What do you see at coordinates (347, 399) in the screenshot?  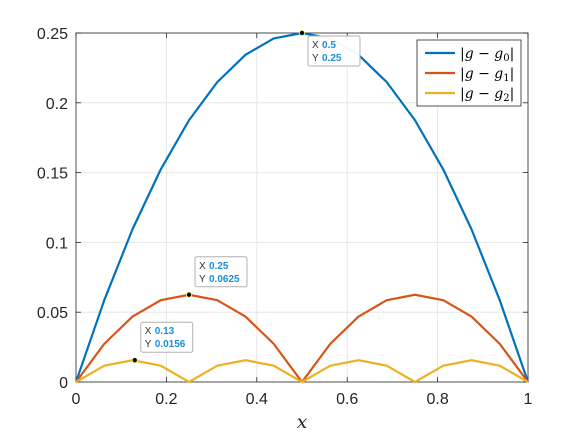 I see `x-tick-label: 0.6` at bounding box center [347, 399].